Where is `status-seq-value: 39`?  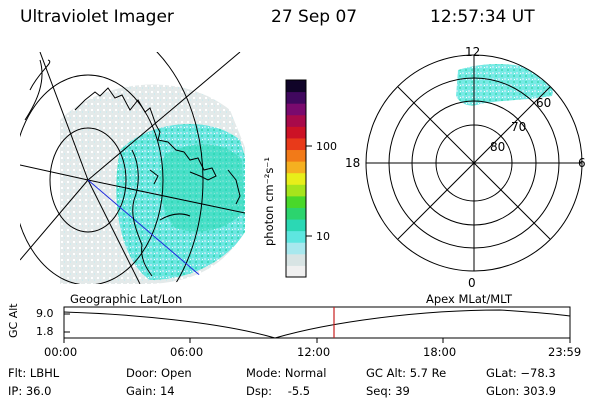
status-seq-value: 39 is located at coordinates (402, 391).